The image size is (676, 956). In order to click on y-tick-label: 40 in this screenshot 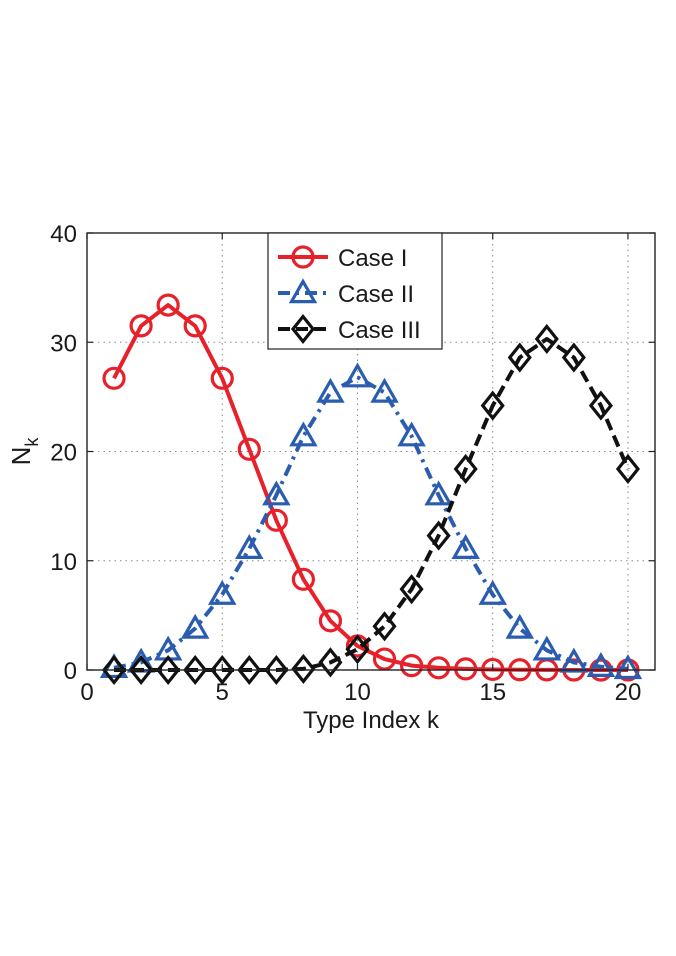, I will do `click(63, 234)`.